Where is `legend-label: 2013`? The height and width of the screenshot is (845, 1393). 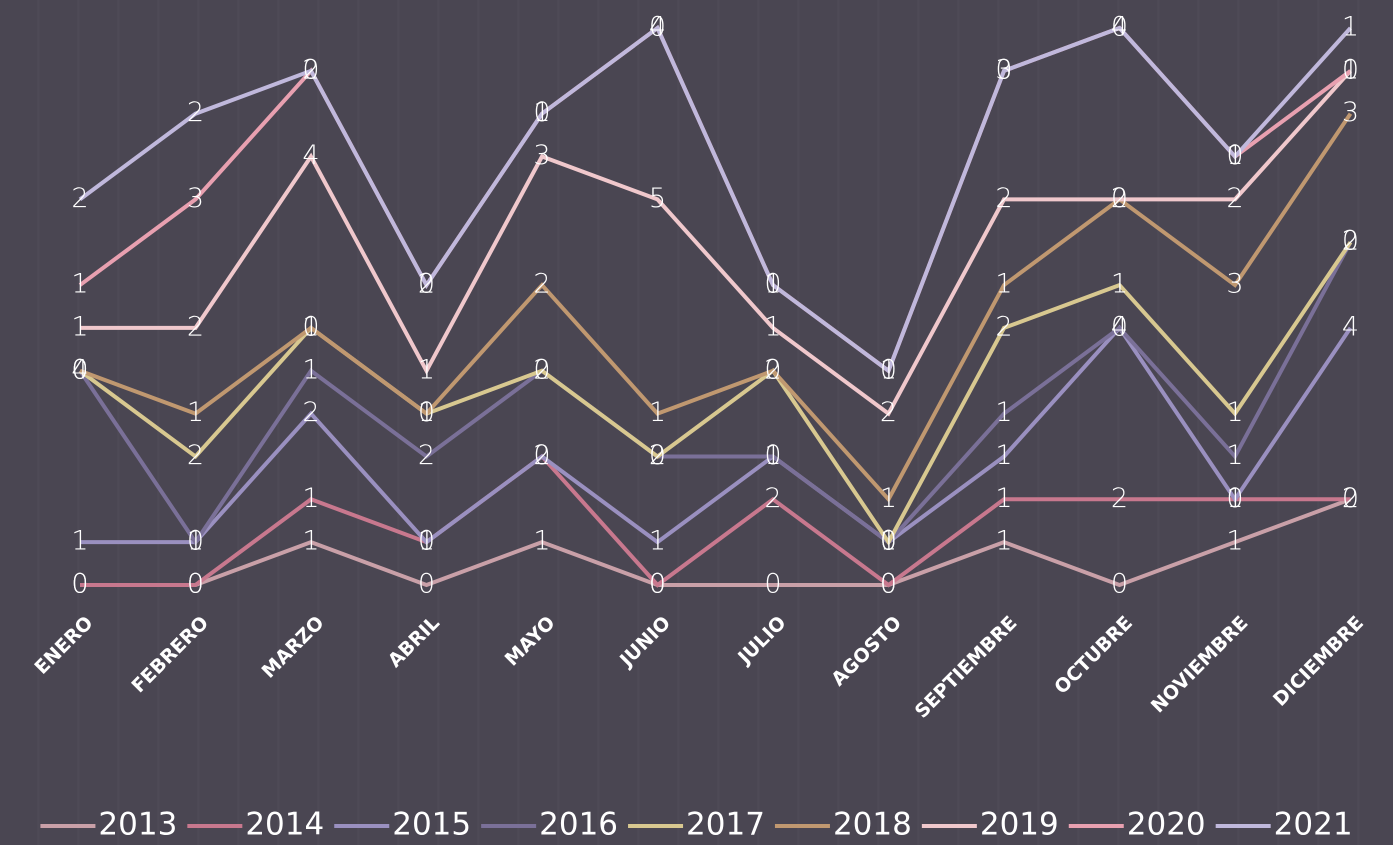
legend-label: 2013 is located at coordinates (137, 825).